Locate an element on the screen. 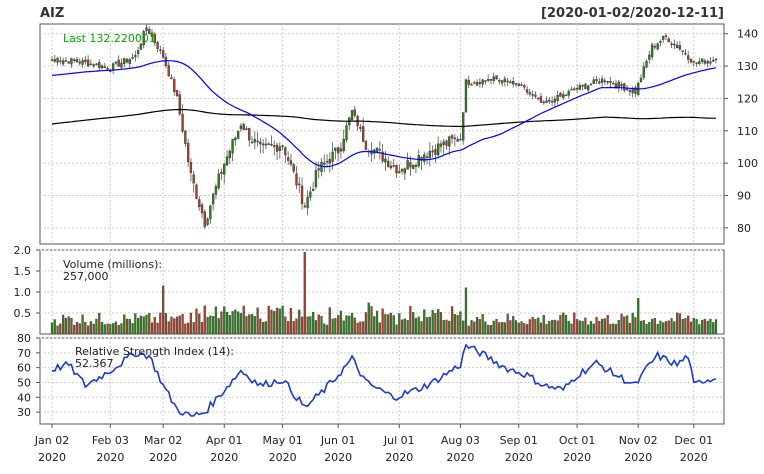  rsi-tick-label: 40 is located at coordinates (24, 397).